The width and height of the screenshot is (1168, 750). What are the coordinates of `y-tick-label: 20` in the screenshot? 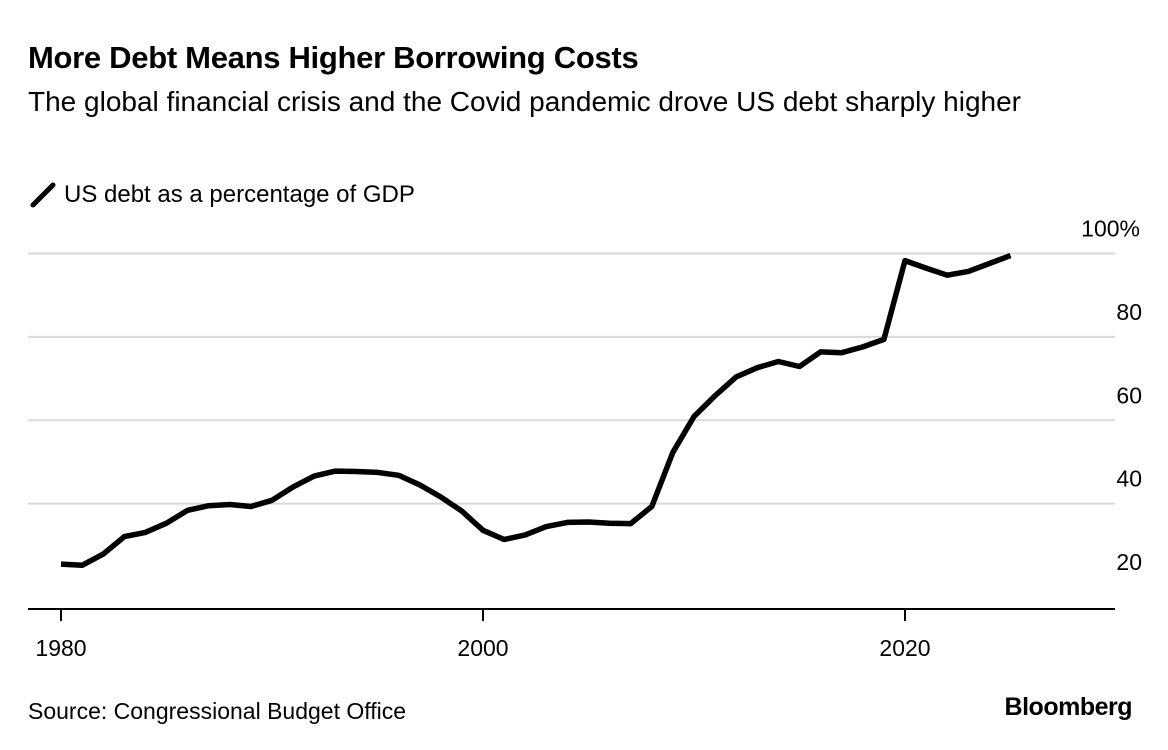 It's located at (1129, 562).